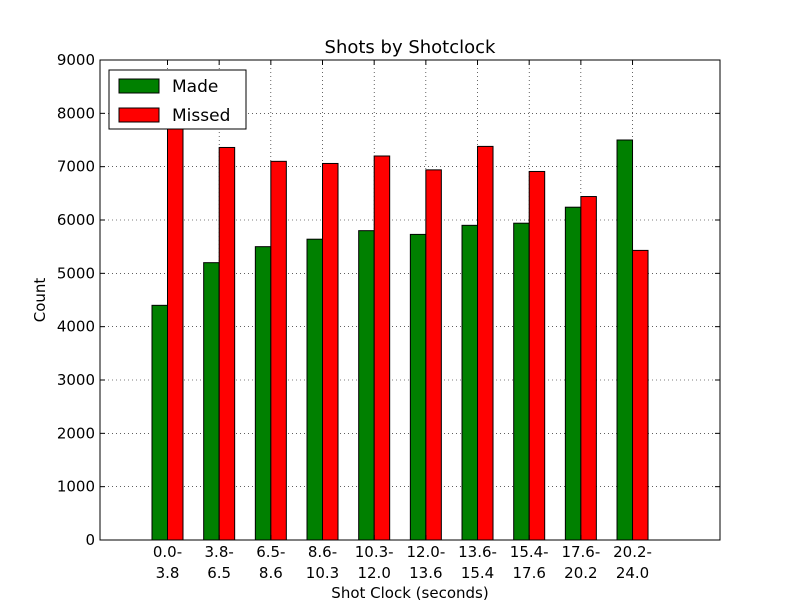 The width and height of the screenshot is (800, 600). I want to click on y-tick-label: 6000, so click(76, 220).